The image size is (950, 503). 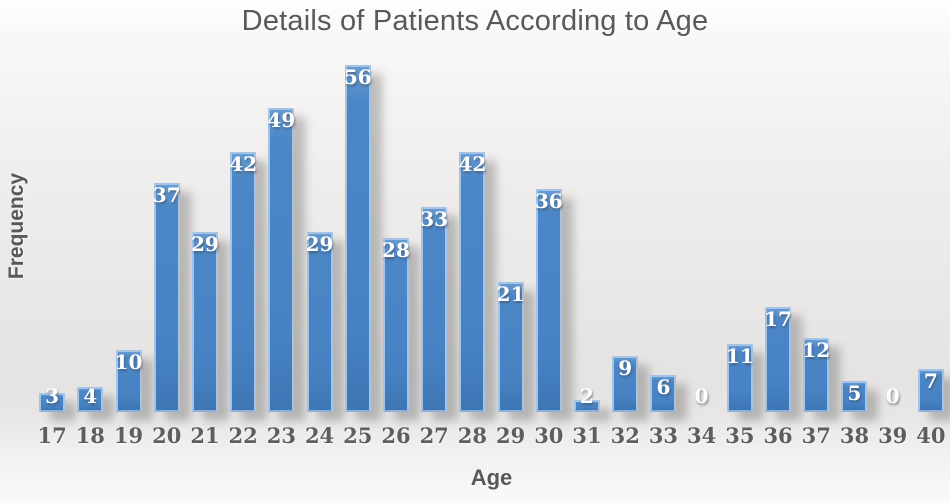 I want to click on chart-title: Details of Patients According to Age, so click(x=475, y=21).